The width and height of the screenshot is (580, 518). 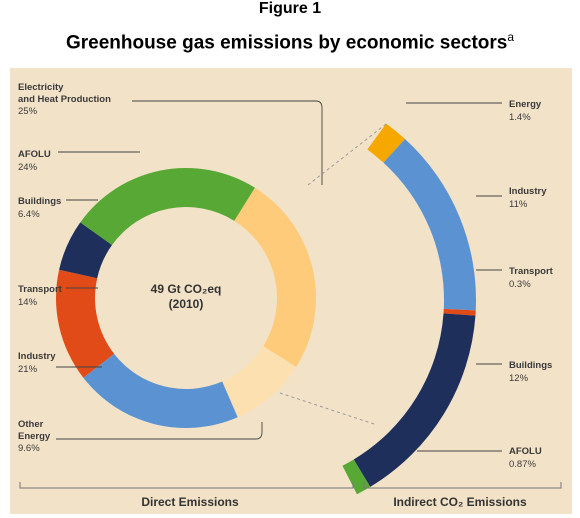 I want to click on label-ind-energy: Energy, so click(x=525, y=104).